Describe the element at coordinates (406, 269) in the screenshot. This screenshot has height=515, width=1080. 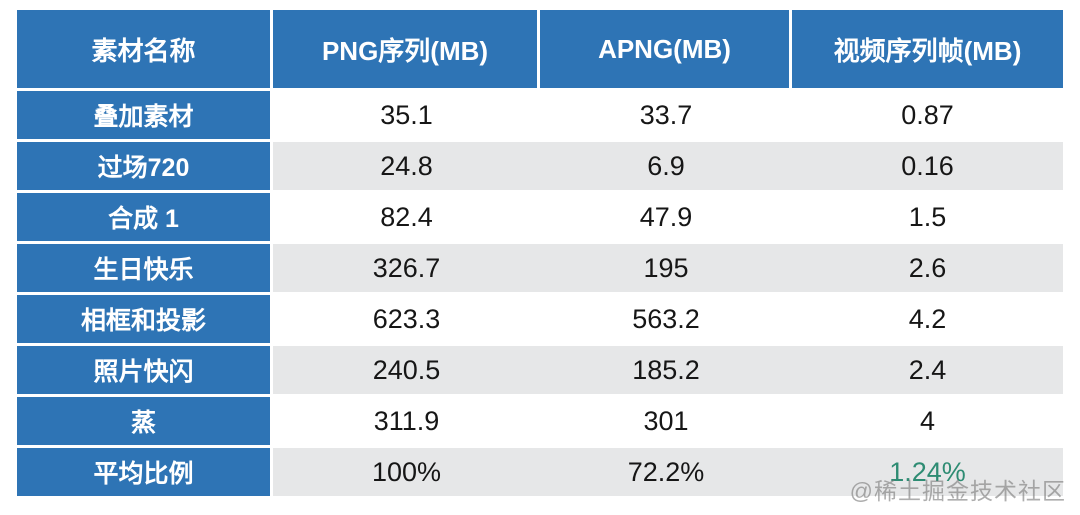
I see `cell-png: 326.7` at that location.